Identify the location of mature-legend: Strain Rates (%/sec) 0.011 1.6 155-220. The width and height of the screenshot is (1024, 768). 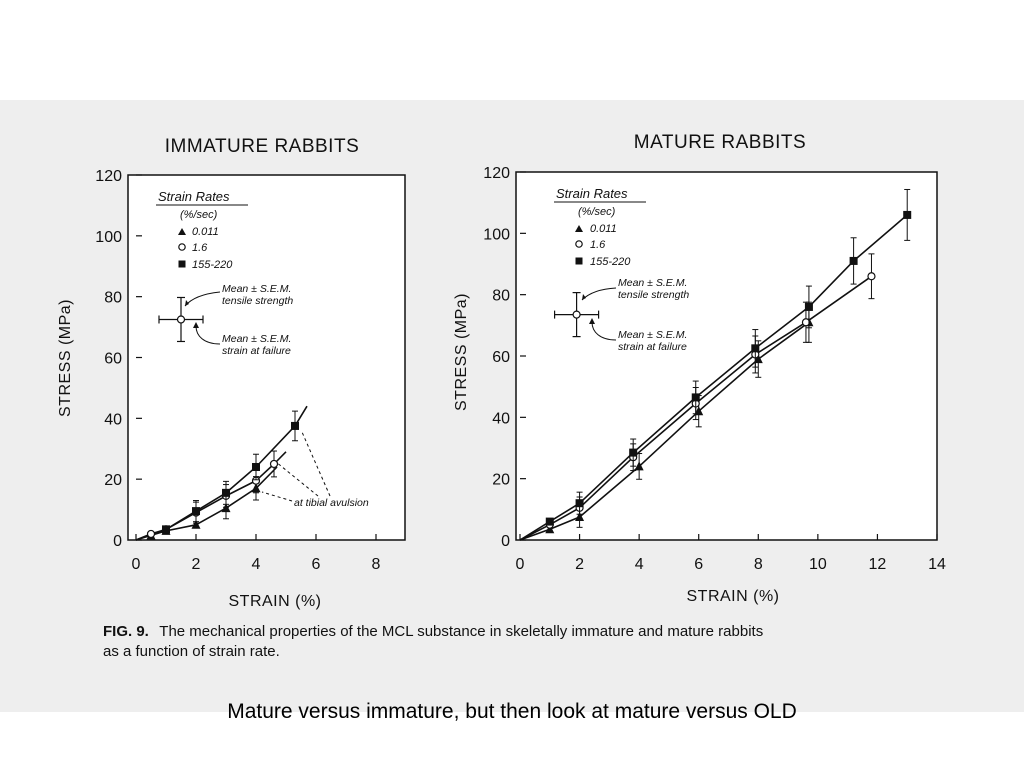
(600, 227).